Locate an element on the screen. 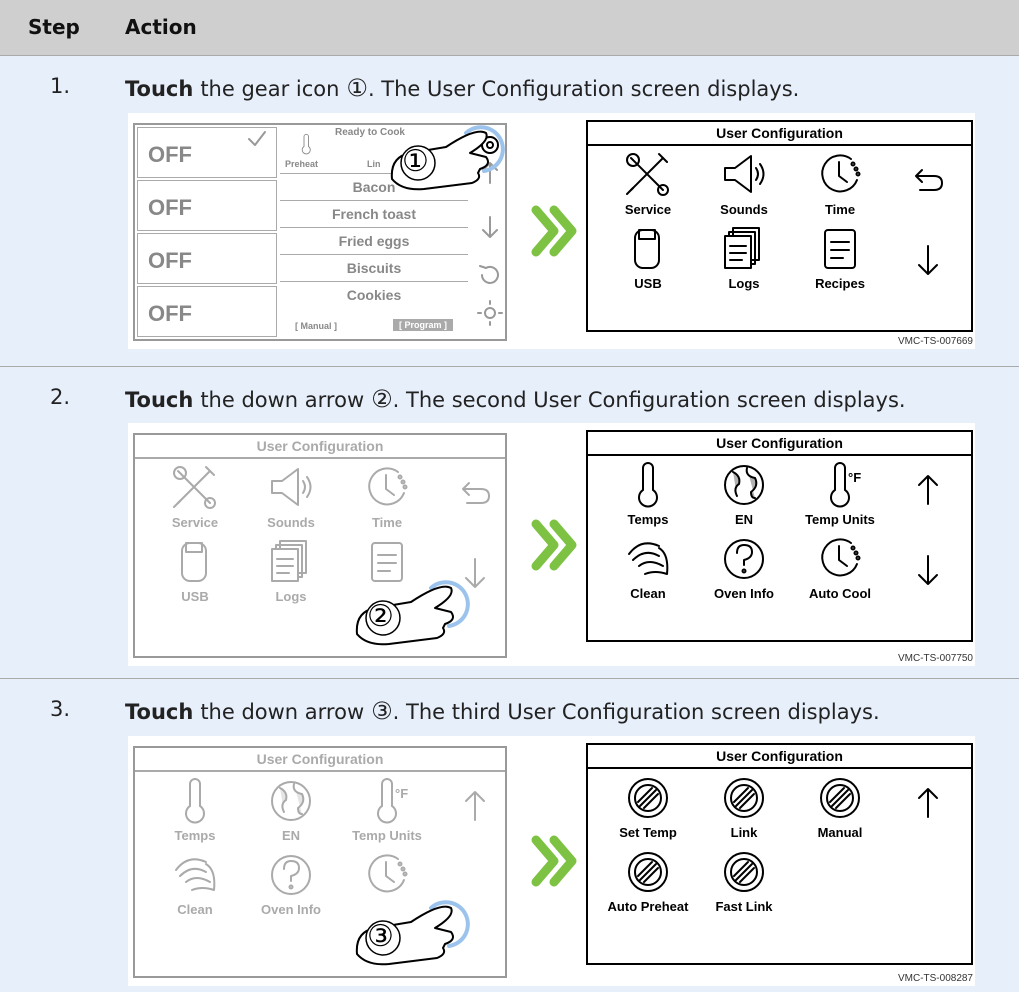 This screenshot has width=1019, height=992. menu-item: Bacon is located at coordinates (374, 186).